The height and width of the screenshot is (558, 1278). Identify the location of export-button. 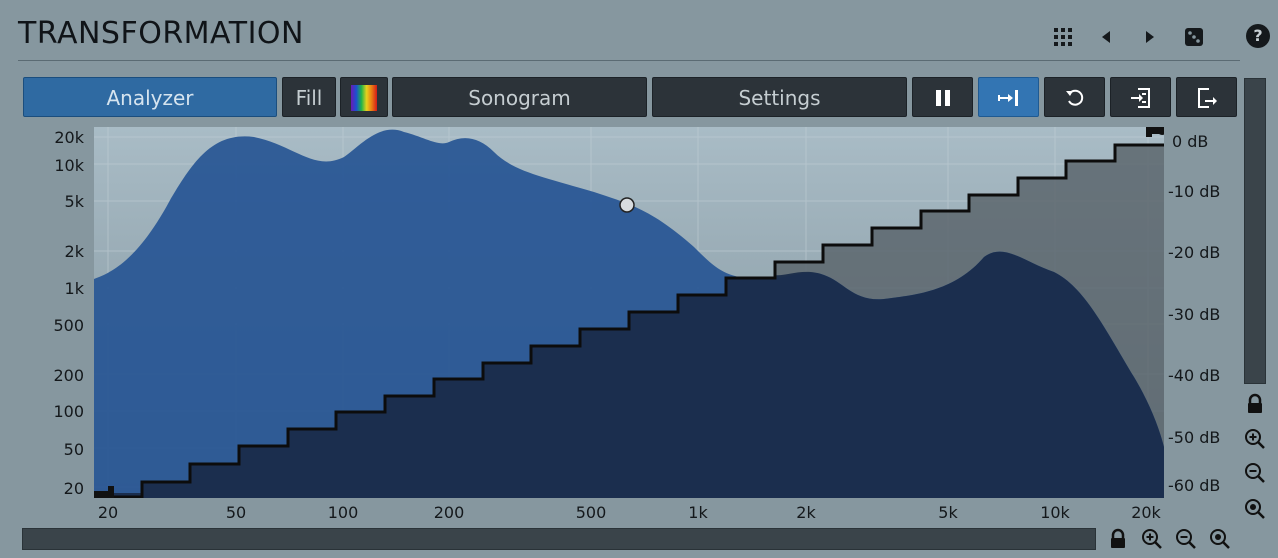
(1206, 97).